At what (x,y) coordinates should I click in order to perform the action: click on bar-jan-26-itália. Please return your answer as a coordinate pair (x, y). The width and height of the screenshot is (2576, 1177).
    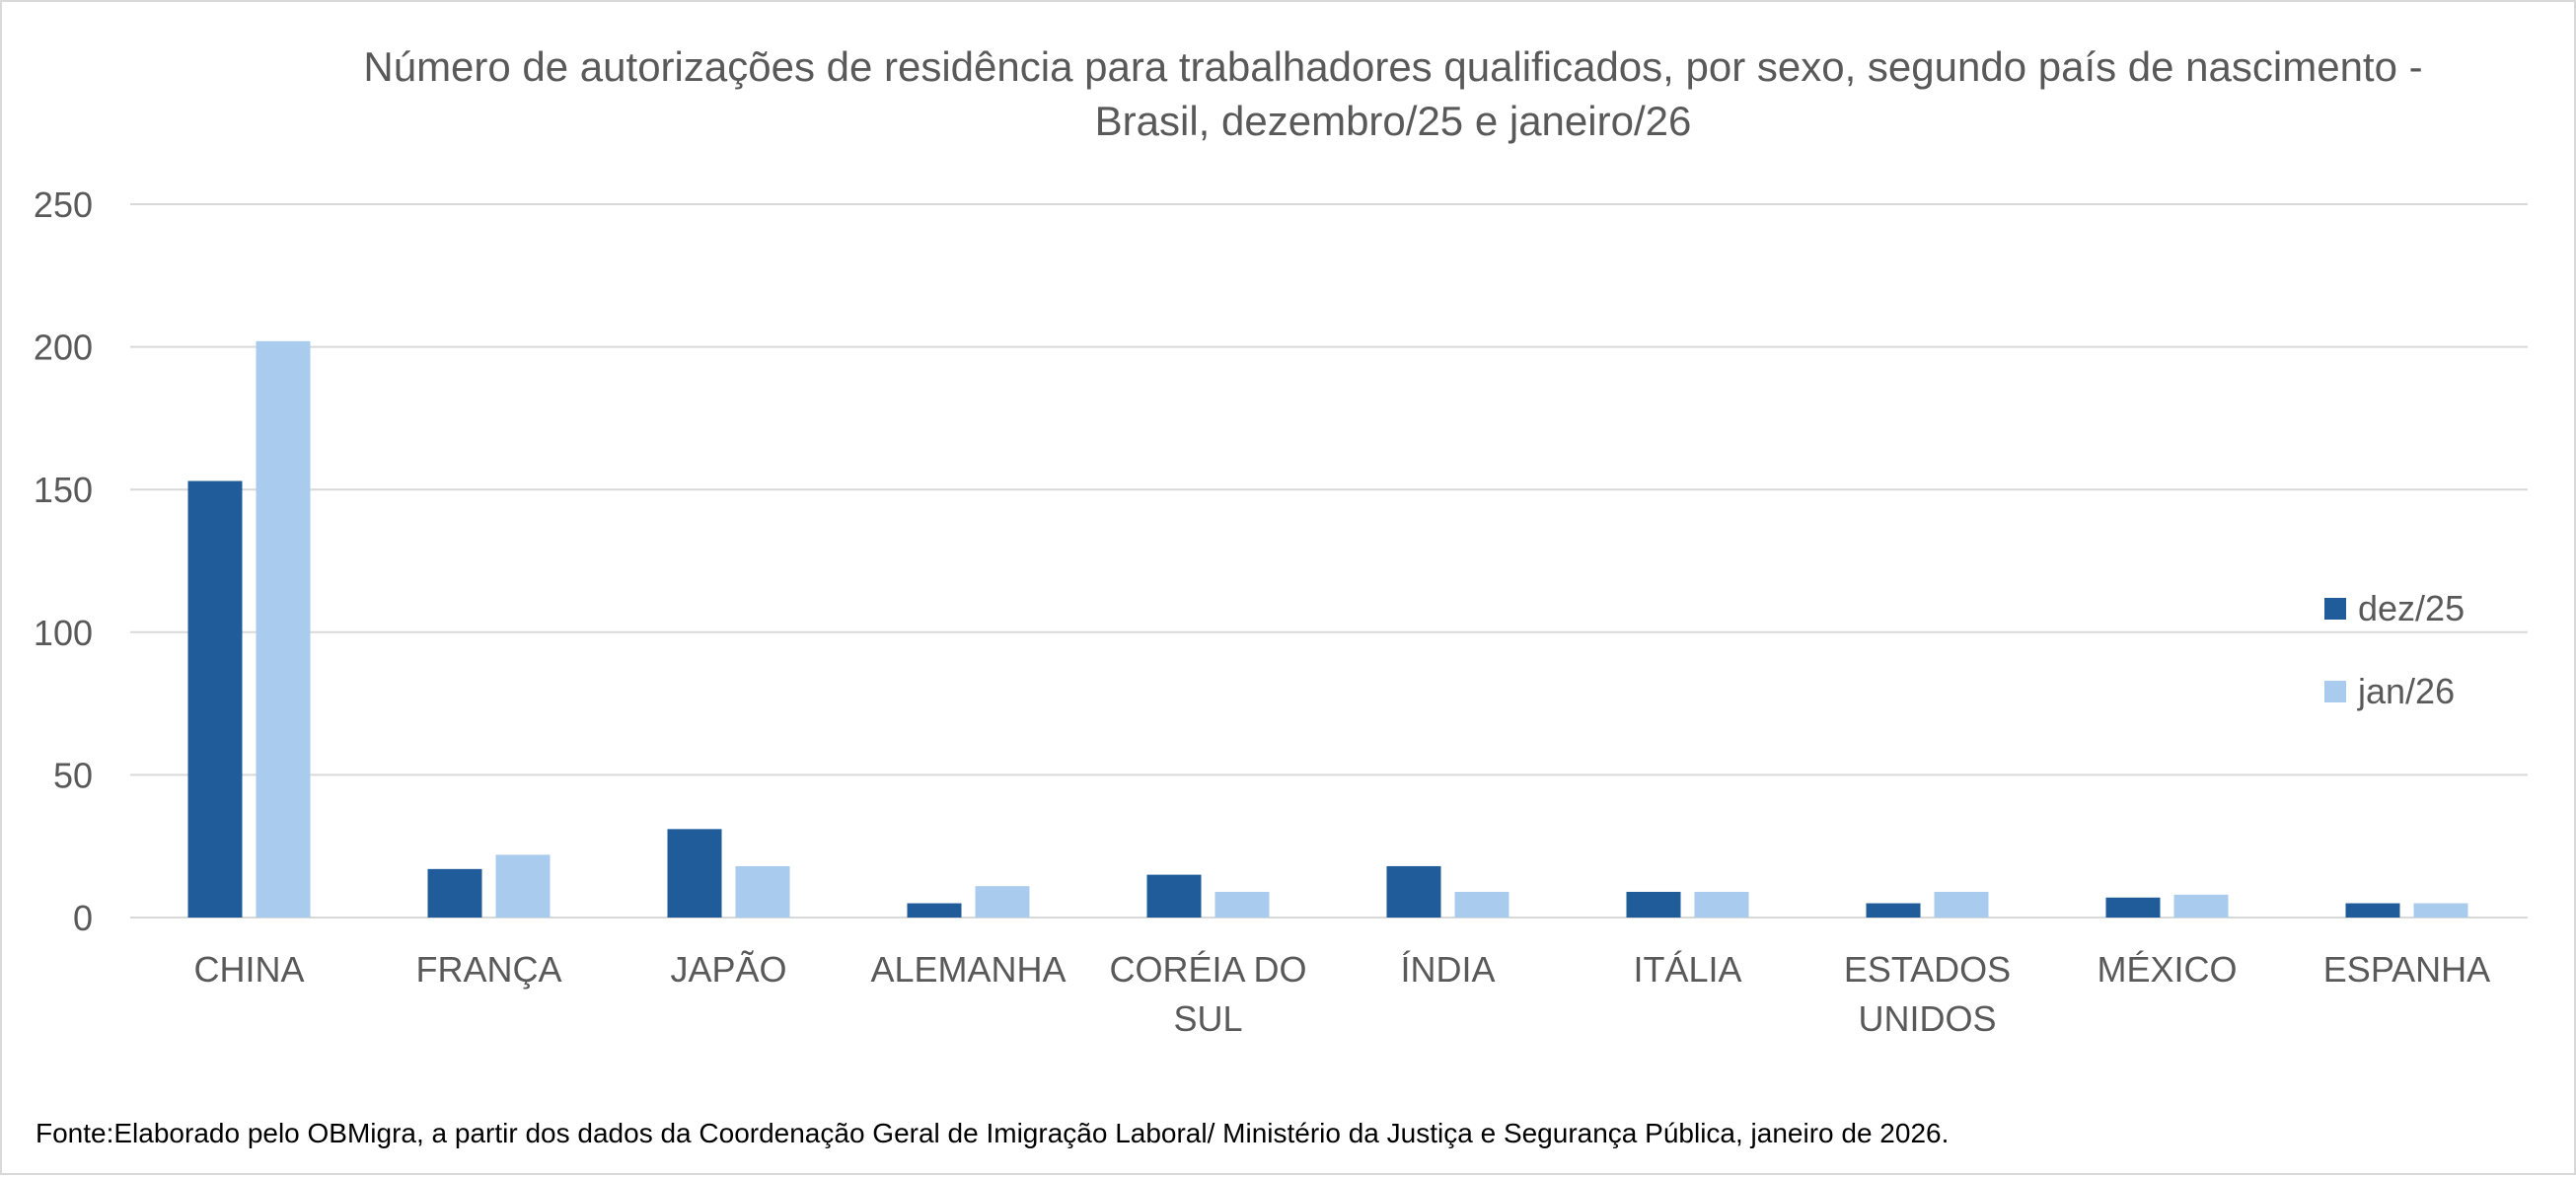
    Looking at the image, I should click on (1721, 905).